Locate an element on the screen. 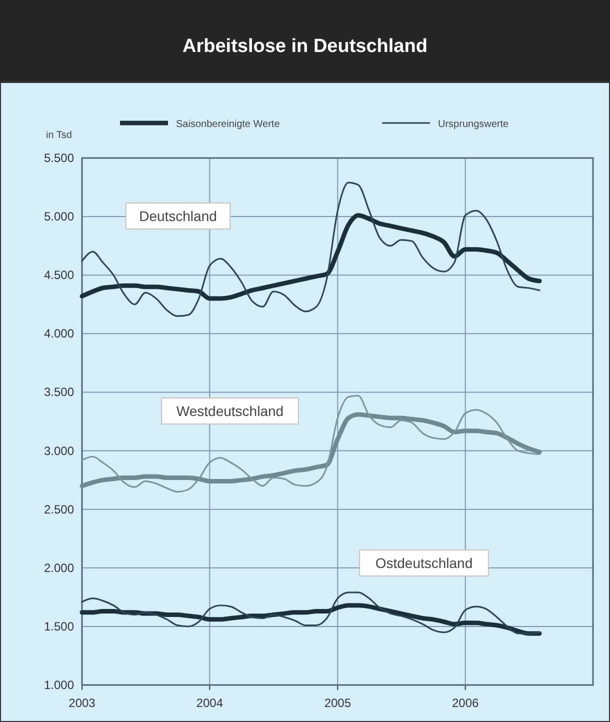  y-tick-label: 5.500 is located at coordinates (59, 158).